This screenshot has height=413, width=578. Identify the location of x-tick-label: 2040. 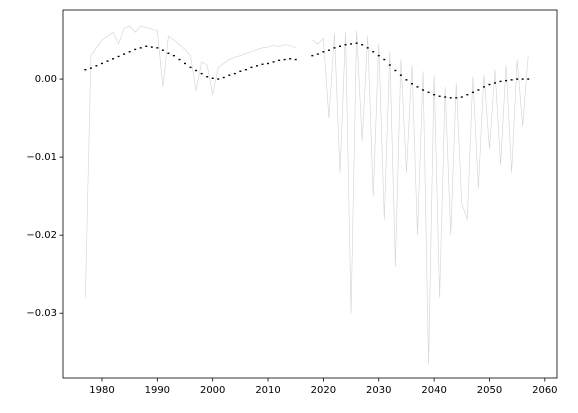
(433, 390).